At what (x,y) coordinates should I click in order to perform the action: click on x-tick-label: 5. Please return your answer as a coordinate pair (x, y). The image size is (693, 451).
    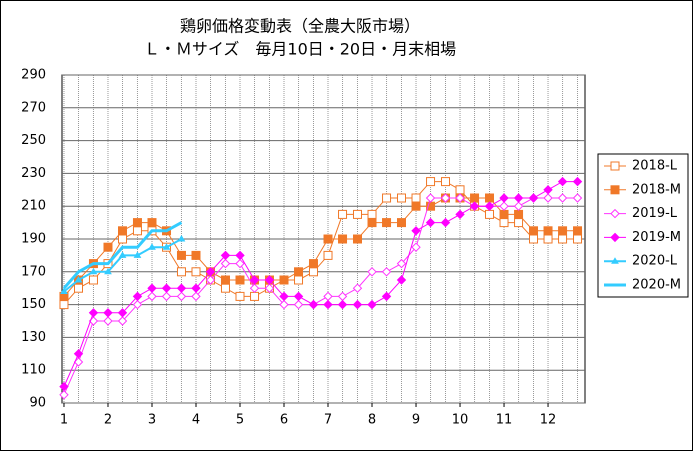
    Looking at the image, I should click on (240, 420).